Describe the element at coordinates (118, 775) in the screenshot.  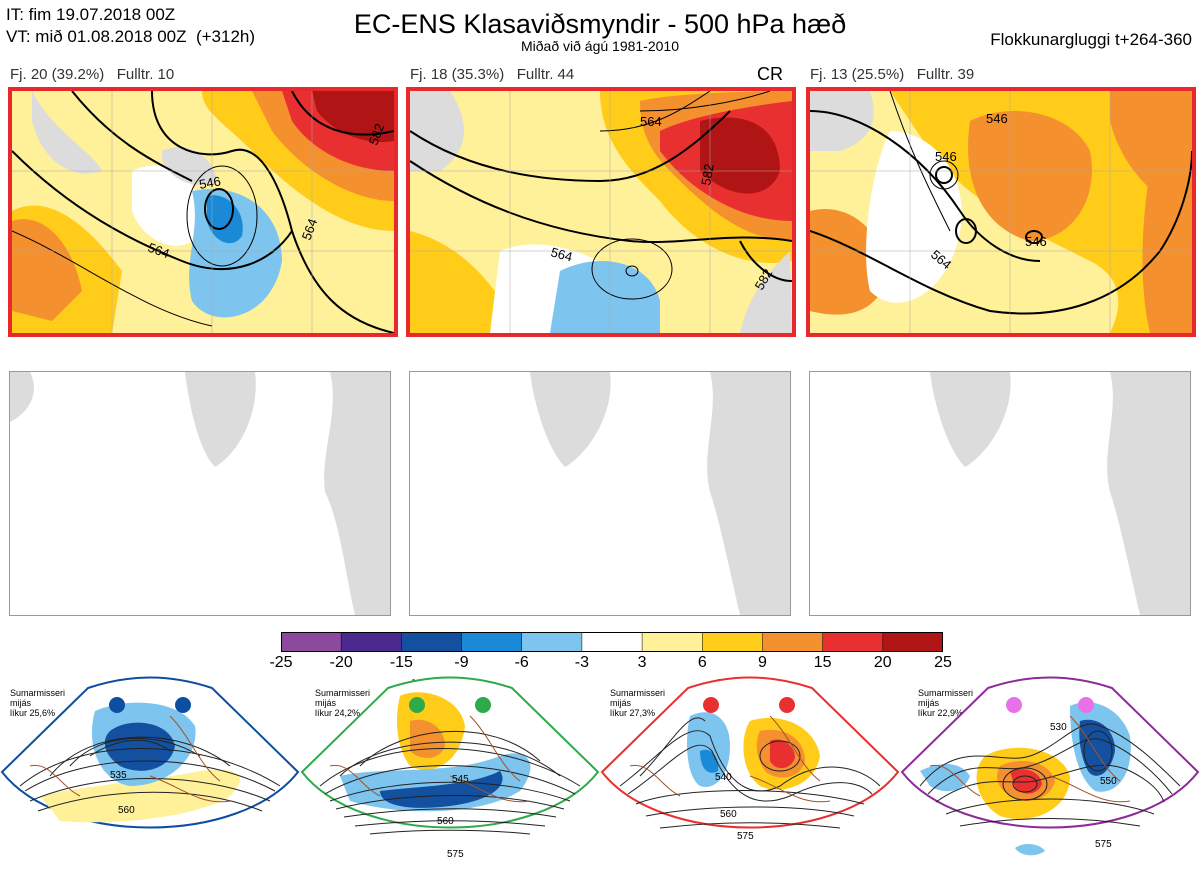
I see `regime-contour-label: 535` at that location.